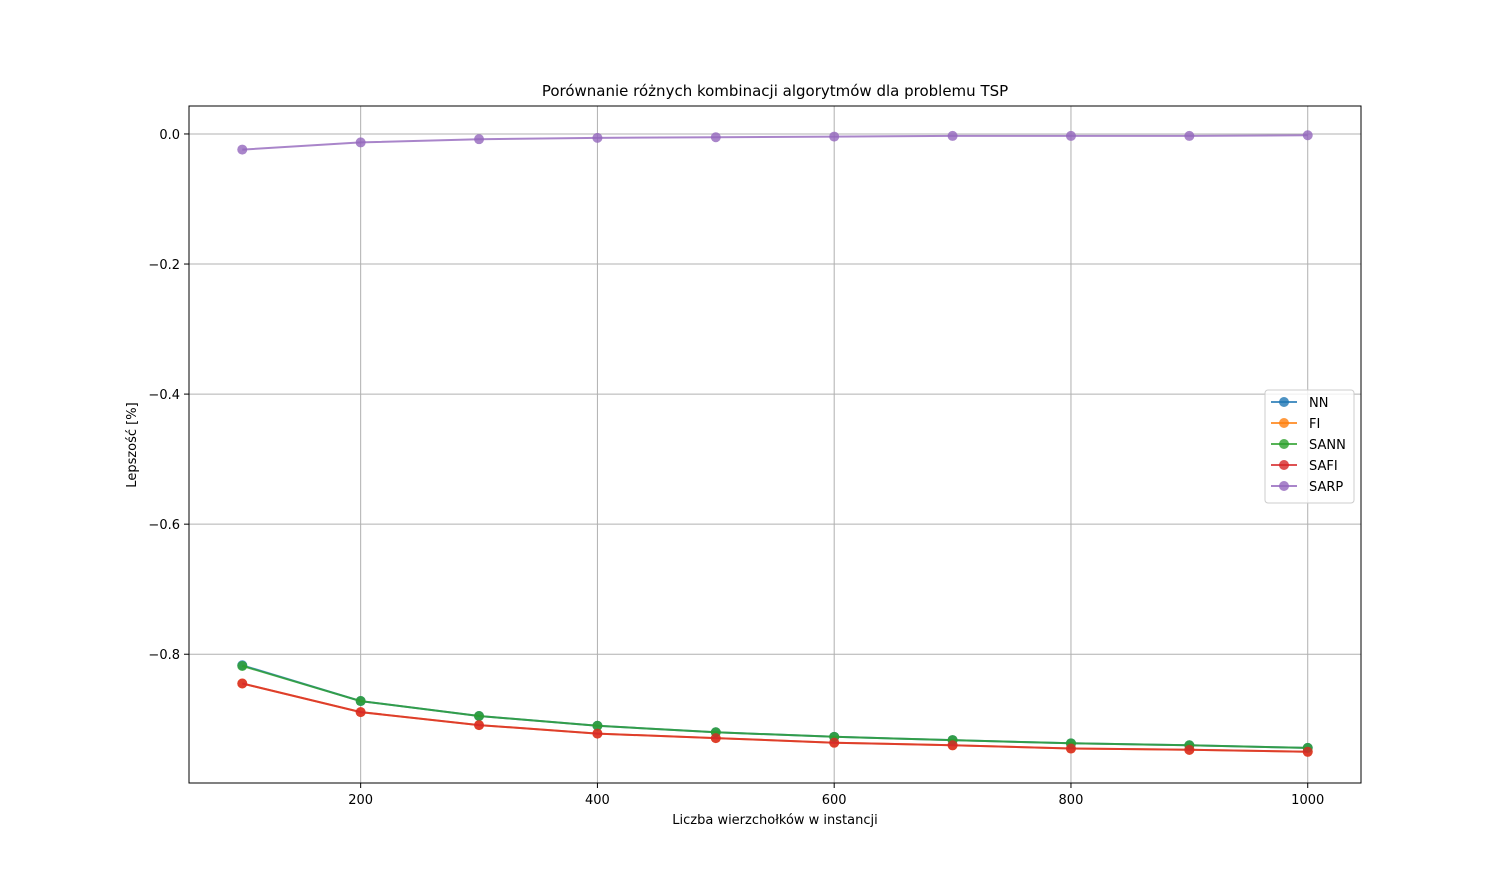  Describe the element at coordinates (1307, 800) in the screenshot. I see `x-tick-label: 1000` at that location.